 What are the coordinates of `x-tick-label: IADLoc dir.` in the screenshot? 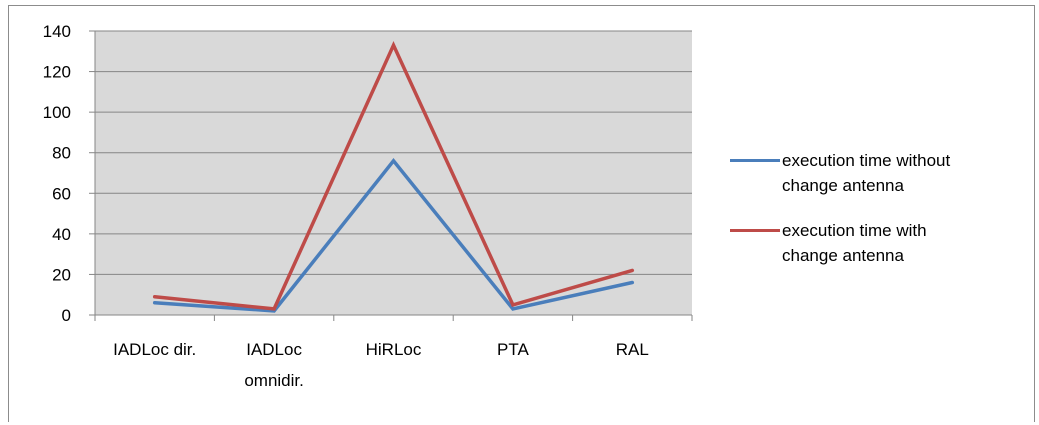 It's located at (154, 349).